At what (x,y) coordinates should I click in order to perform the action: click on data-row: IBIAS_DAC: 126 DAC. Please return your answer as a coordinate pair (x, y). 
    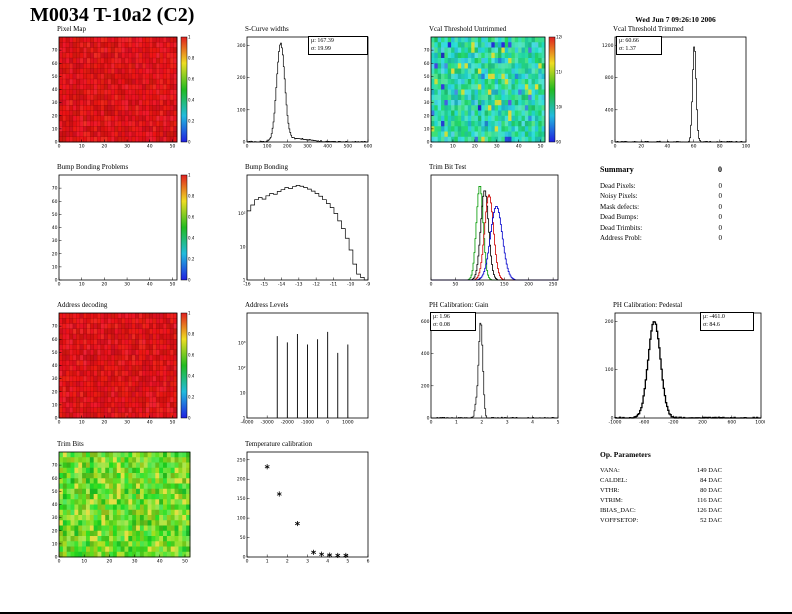
    Looking at the image, I should click on (661, 511).